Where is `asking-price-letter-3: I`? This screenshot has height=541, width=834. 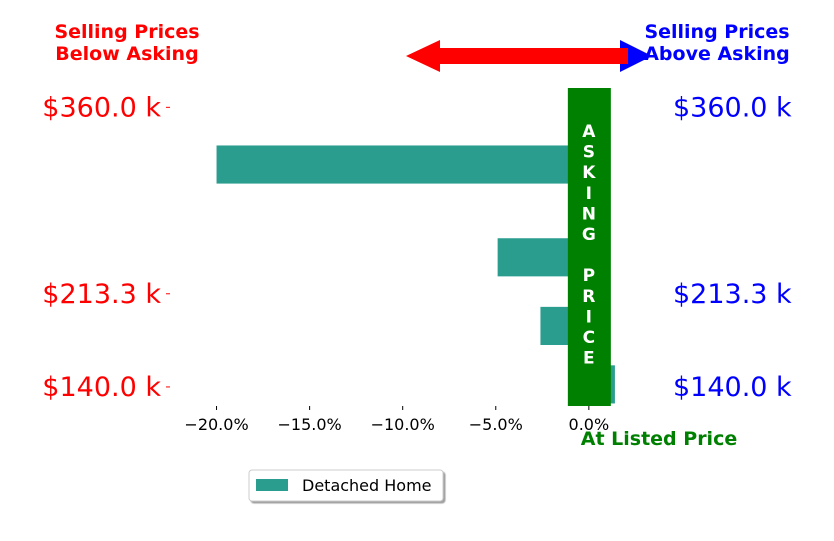 asking-price-letter-3: I is located at coordinates (589, 194).